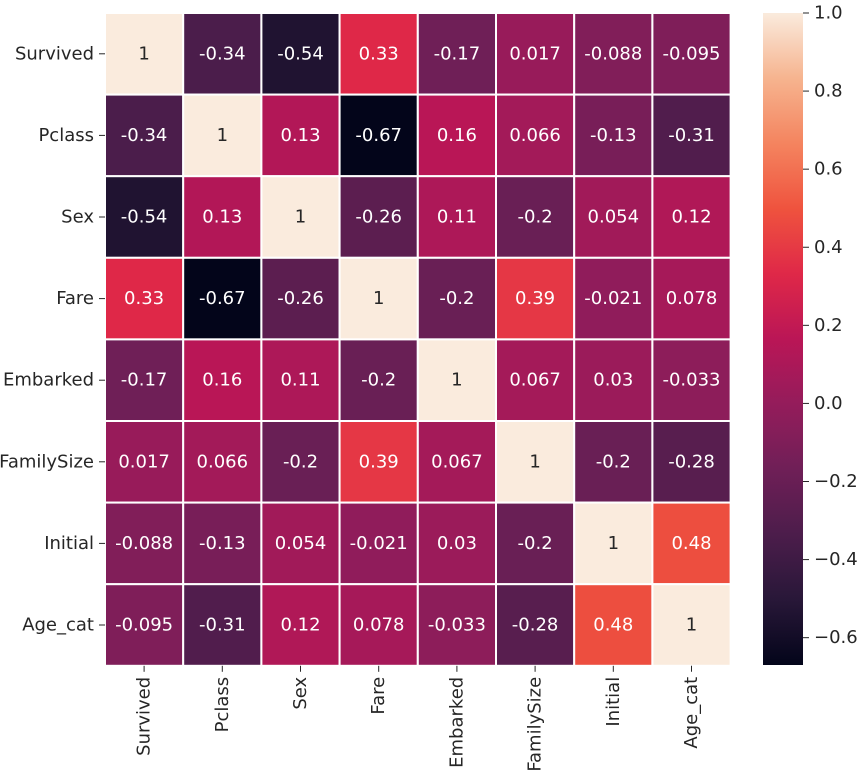 This screenshot has width=863, height=773. Describe the element at coordinates (691, 713) in the screenshot. I see `column-label-Age_cat: Age_cat` at that location.